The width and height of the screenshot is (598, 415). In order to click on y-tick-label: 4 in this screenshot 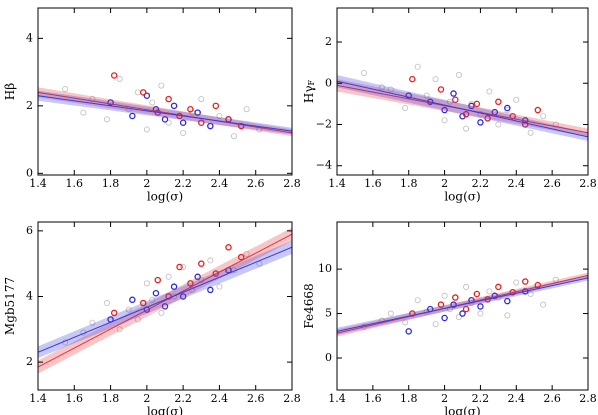, I will do `click(29, 37)`.